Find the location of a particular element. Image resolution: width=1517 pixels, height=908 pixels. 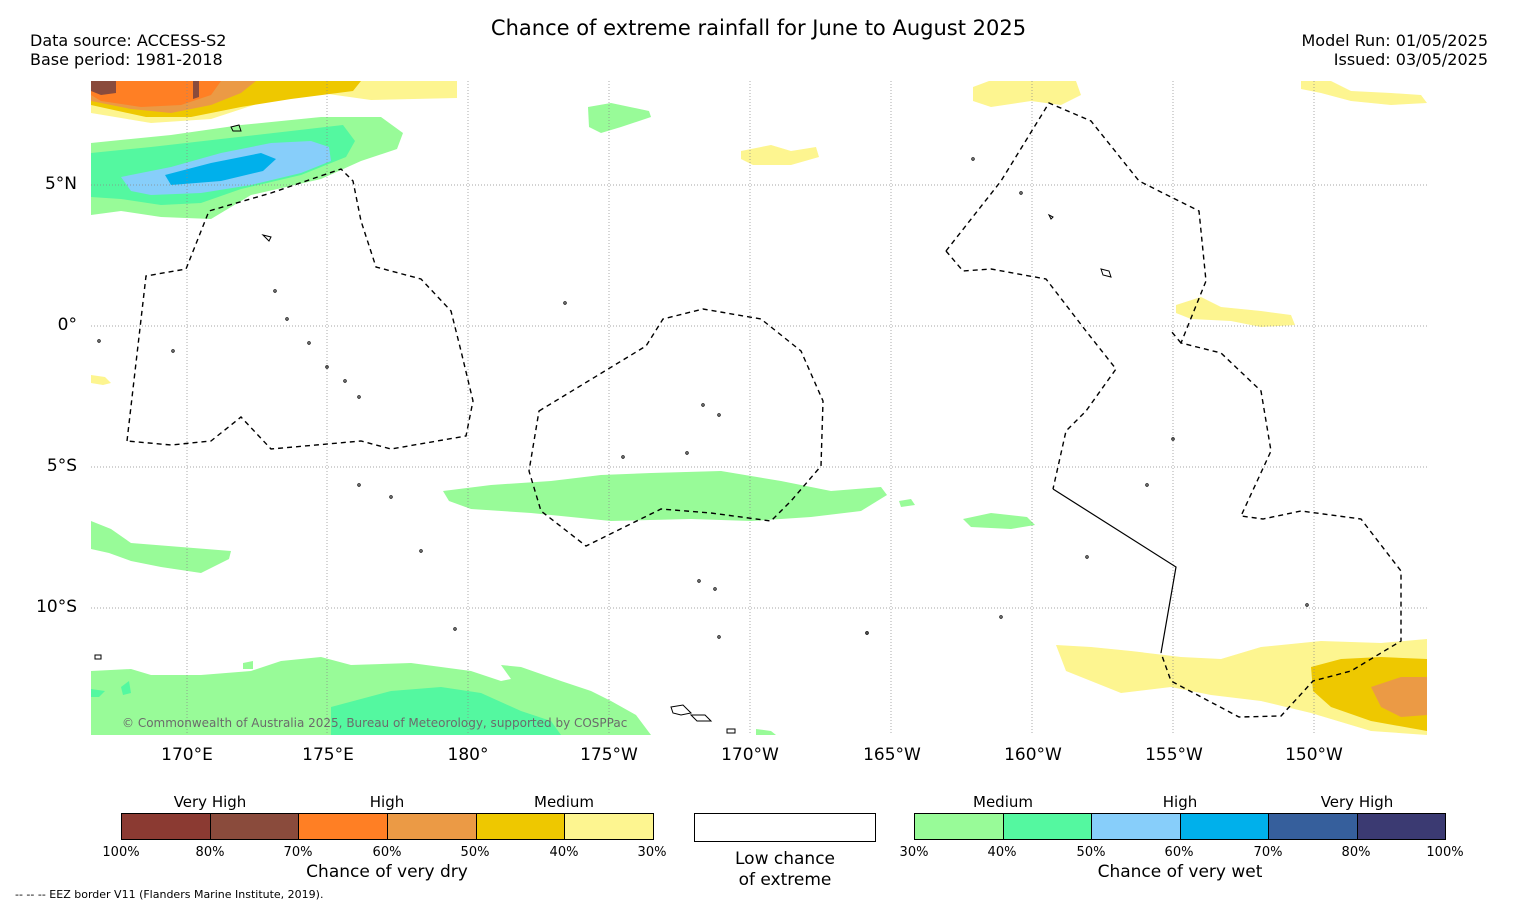

dry-region-southeast is located at coordinates (1241, 687).